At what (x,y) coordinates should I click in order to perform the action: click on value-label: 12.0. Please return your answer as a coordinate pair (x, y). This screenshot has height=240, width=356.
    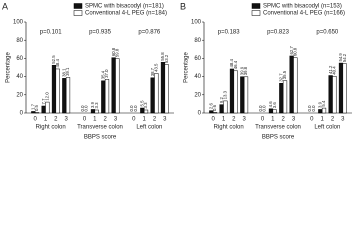
    Looking at the image, I should click on (47, 96).